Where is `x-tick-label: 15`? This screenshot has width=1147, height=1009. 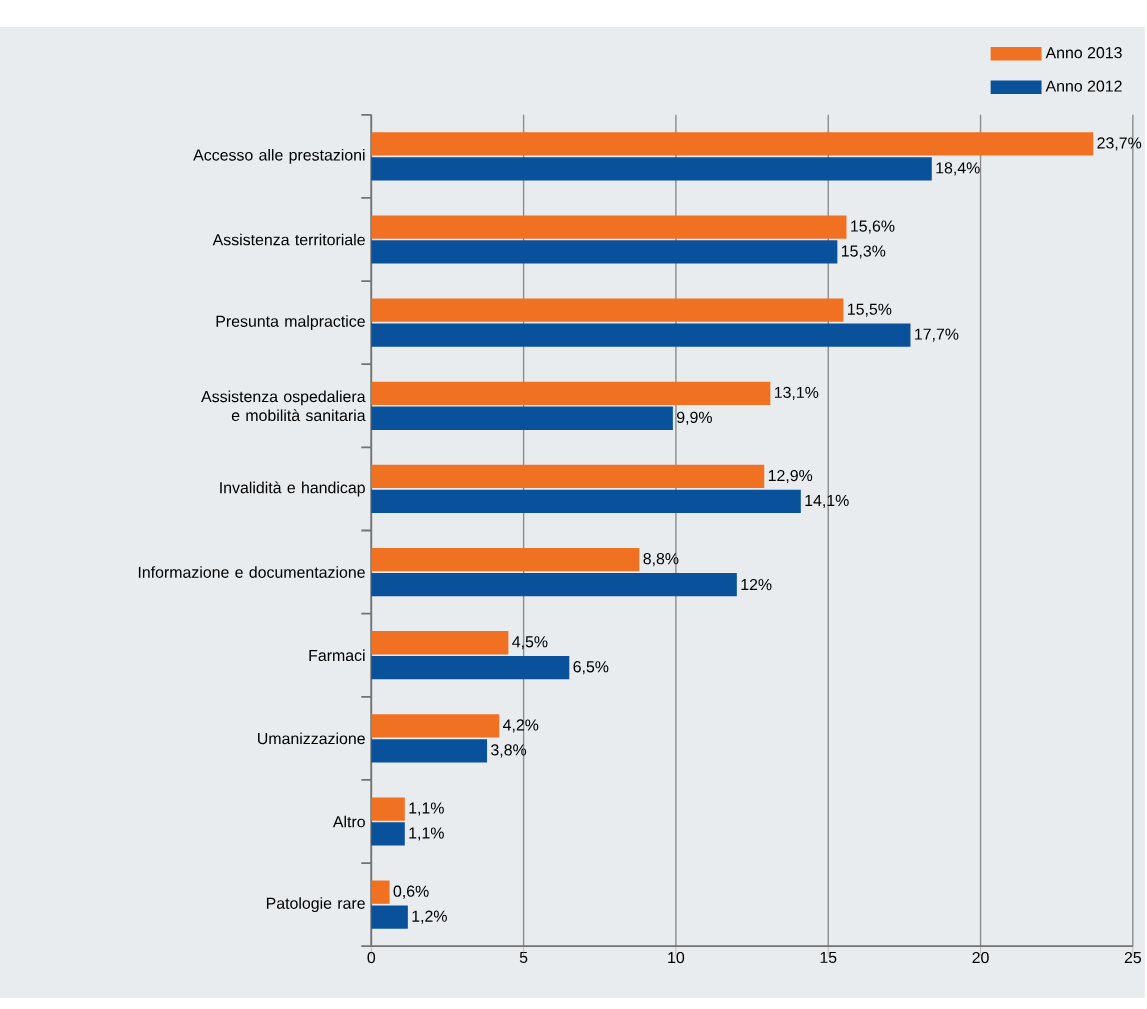 x-tick-label: 15 is located at coordinates (828, 957).